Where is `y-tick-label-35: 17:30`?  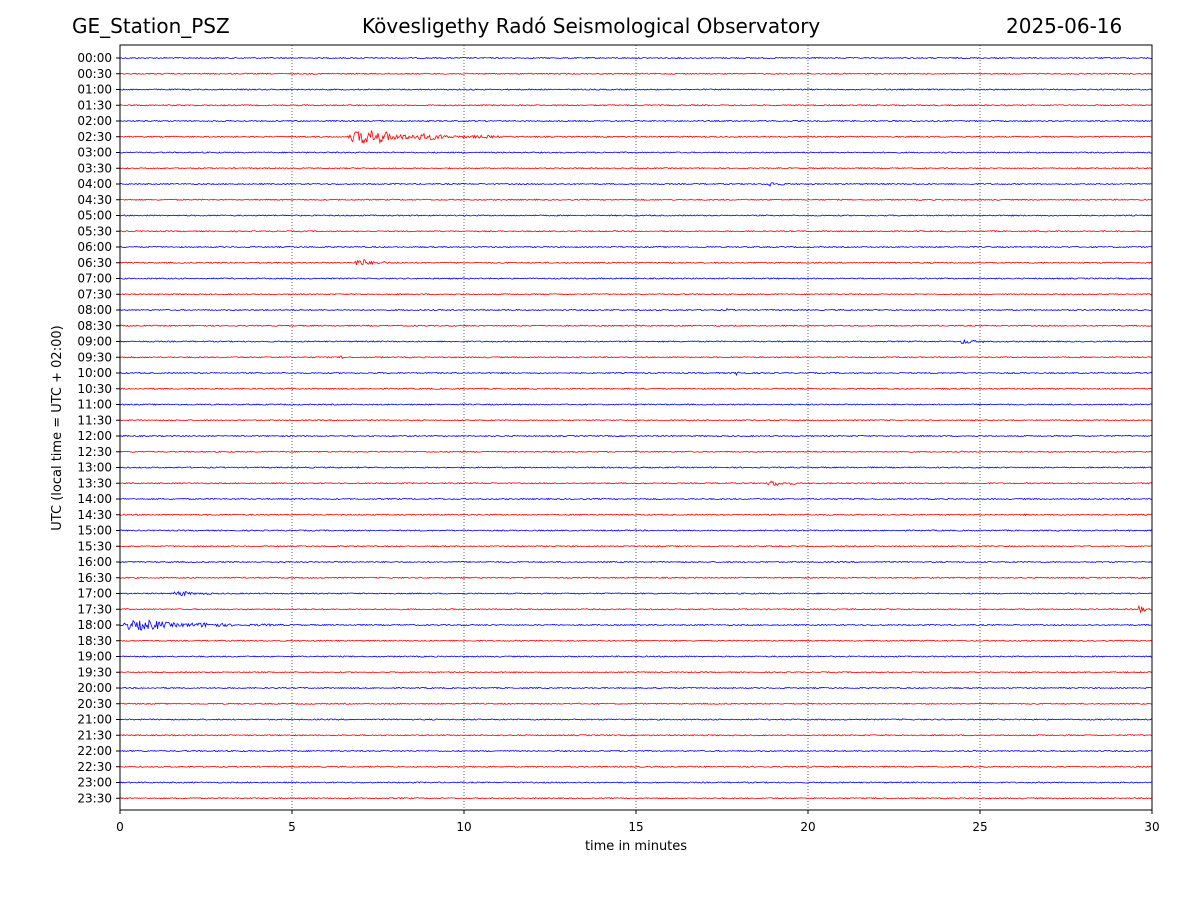 y-tick-label-35: 17:30 is located at coordinates (94, 609).